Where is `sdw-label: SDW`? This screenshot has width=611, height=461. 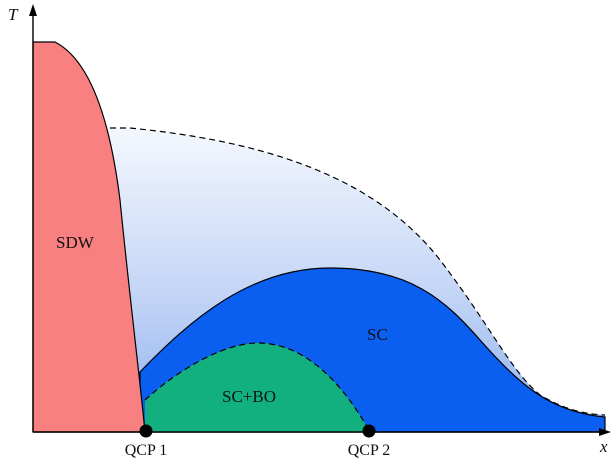
sdw-label: SDW is located at coordinates (75, 242).